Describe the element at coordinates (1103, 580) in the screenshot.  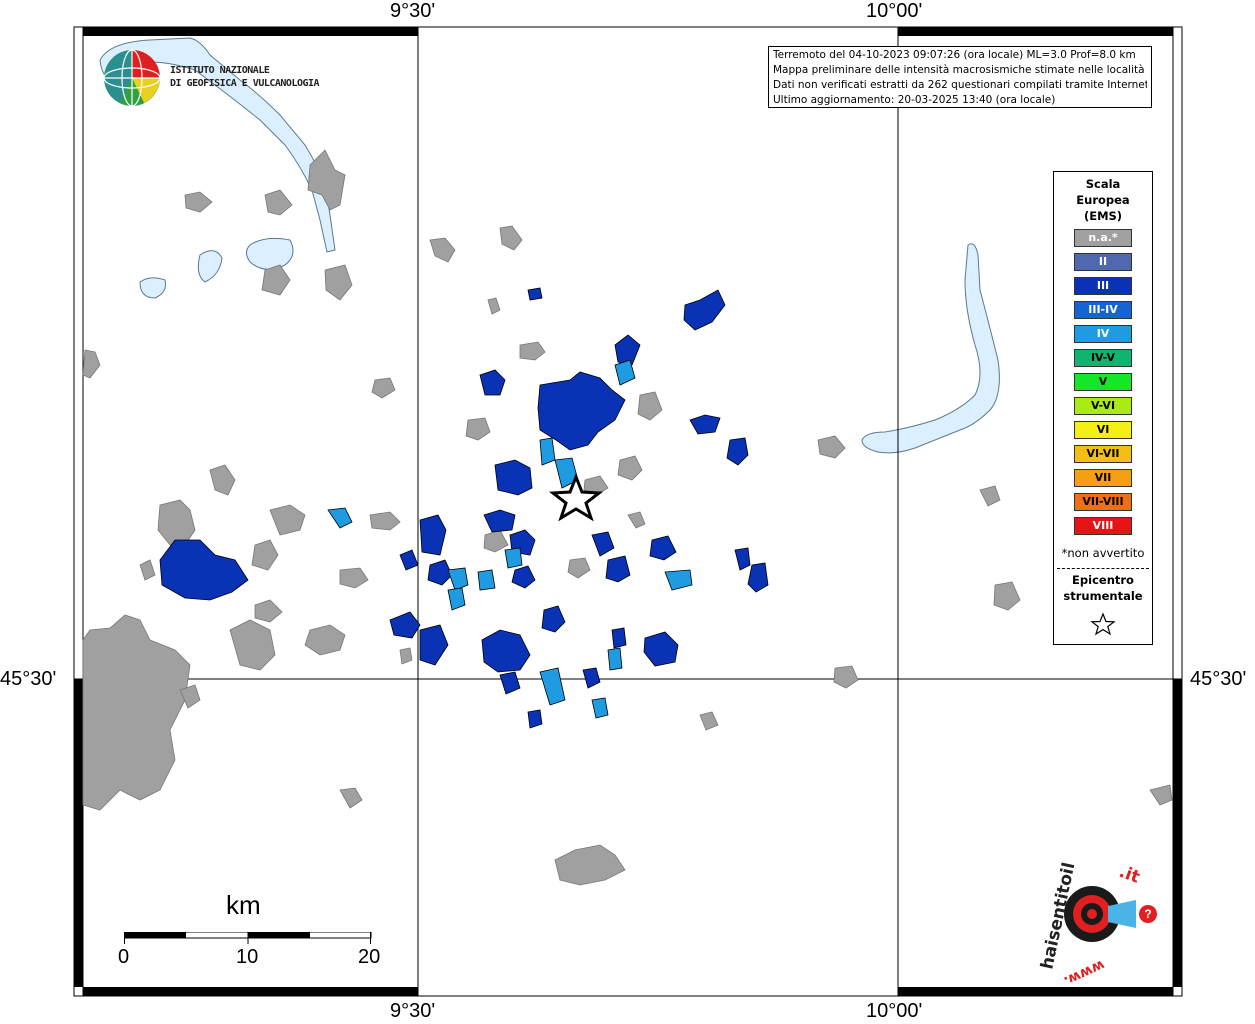
I see `legend-epicentre-line1: Epicentro` at that location.